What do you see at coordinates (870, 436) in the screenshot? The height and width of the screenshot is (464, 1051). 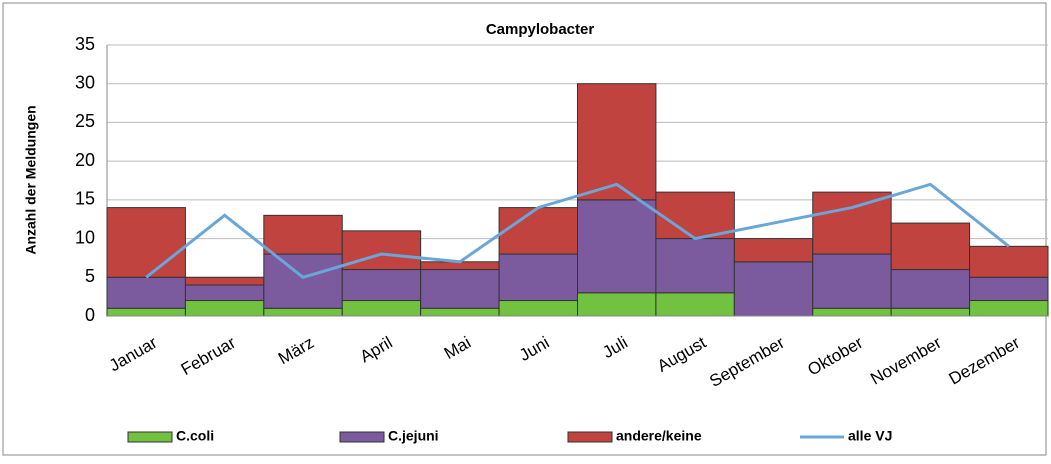 I see `legend-label: alle VJ` at bounding box center [870, 436].